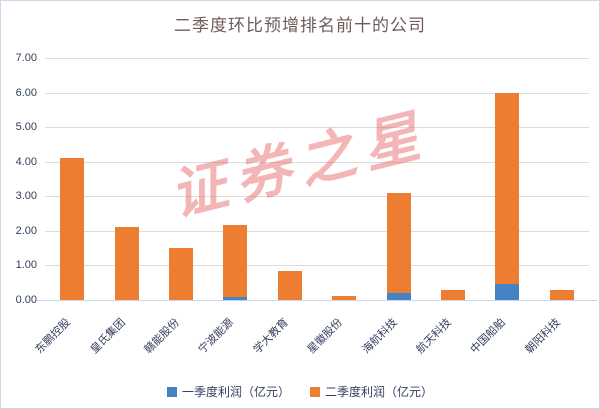  I want to click on watermark-text: 证券之星, so click(299, 165).